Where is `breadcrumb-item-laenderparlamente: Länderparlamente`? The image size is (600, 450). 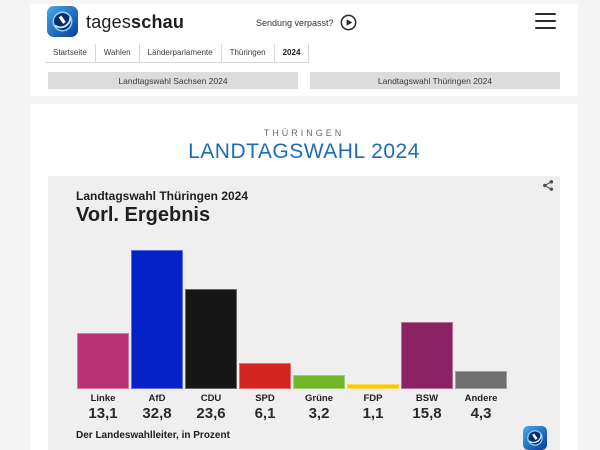 breadcrumb-item-laenderparlamente: Länderparlamente is located at coordinates (181, 53).